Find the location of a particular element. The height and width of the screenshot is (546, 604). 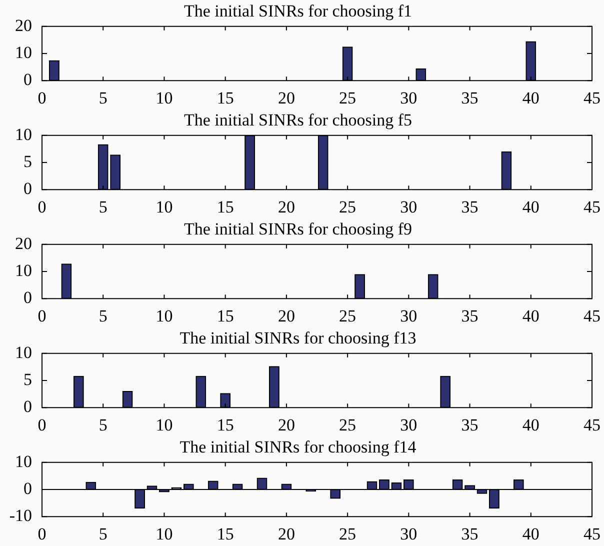

chart-title: The initial SINRs for choosing f14 is located at coordinates (298, 447).